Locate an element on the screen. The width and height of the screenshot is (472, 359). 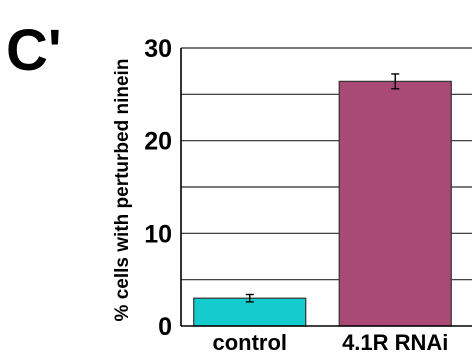
y-axis-title: % cells with perturbed ninein is located at coordinates (122, 190).